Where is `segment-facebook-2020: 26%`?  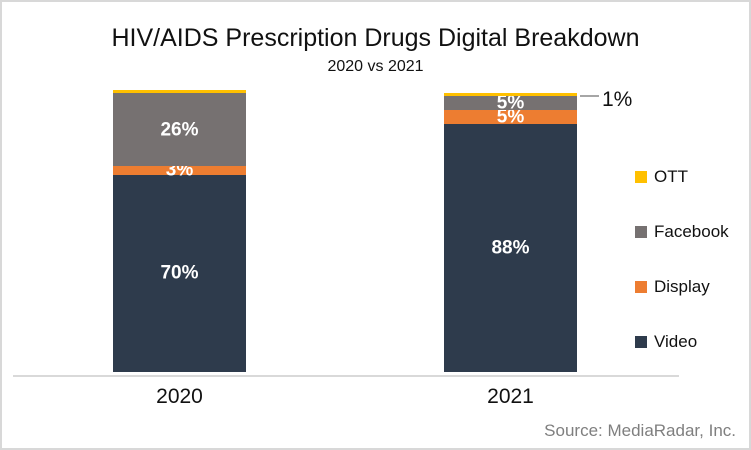
segment-facebook-2020: 26% is located at coordinates (179, 129).